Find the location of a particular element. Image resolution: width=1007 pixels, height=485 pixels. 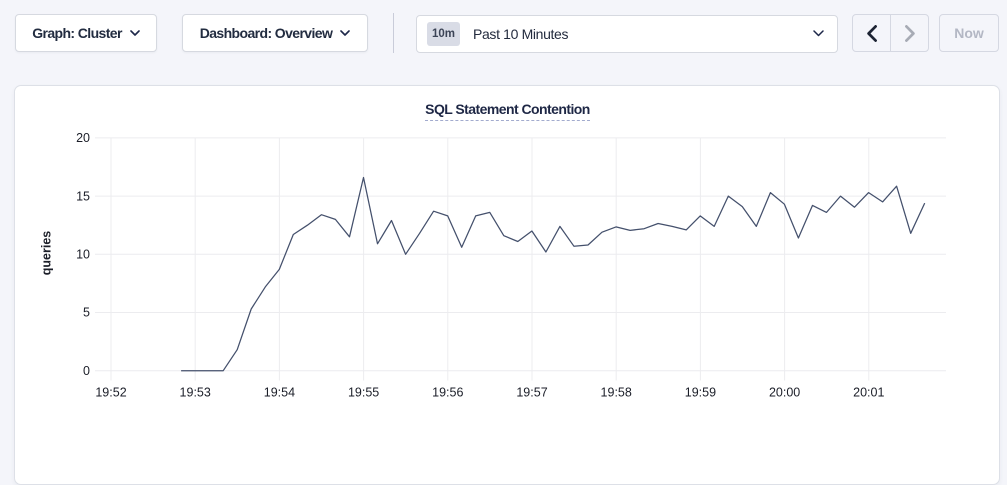

svg-text: 0 is located at coordinates (86, 371).